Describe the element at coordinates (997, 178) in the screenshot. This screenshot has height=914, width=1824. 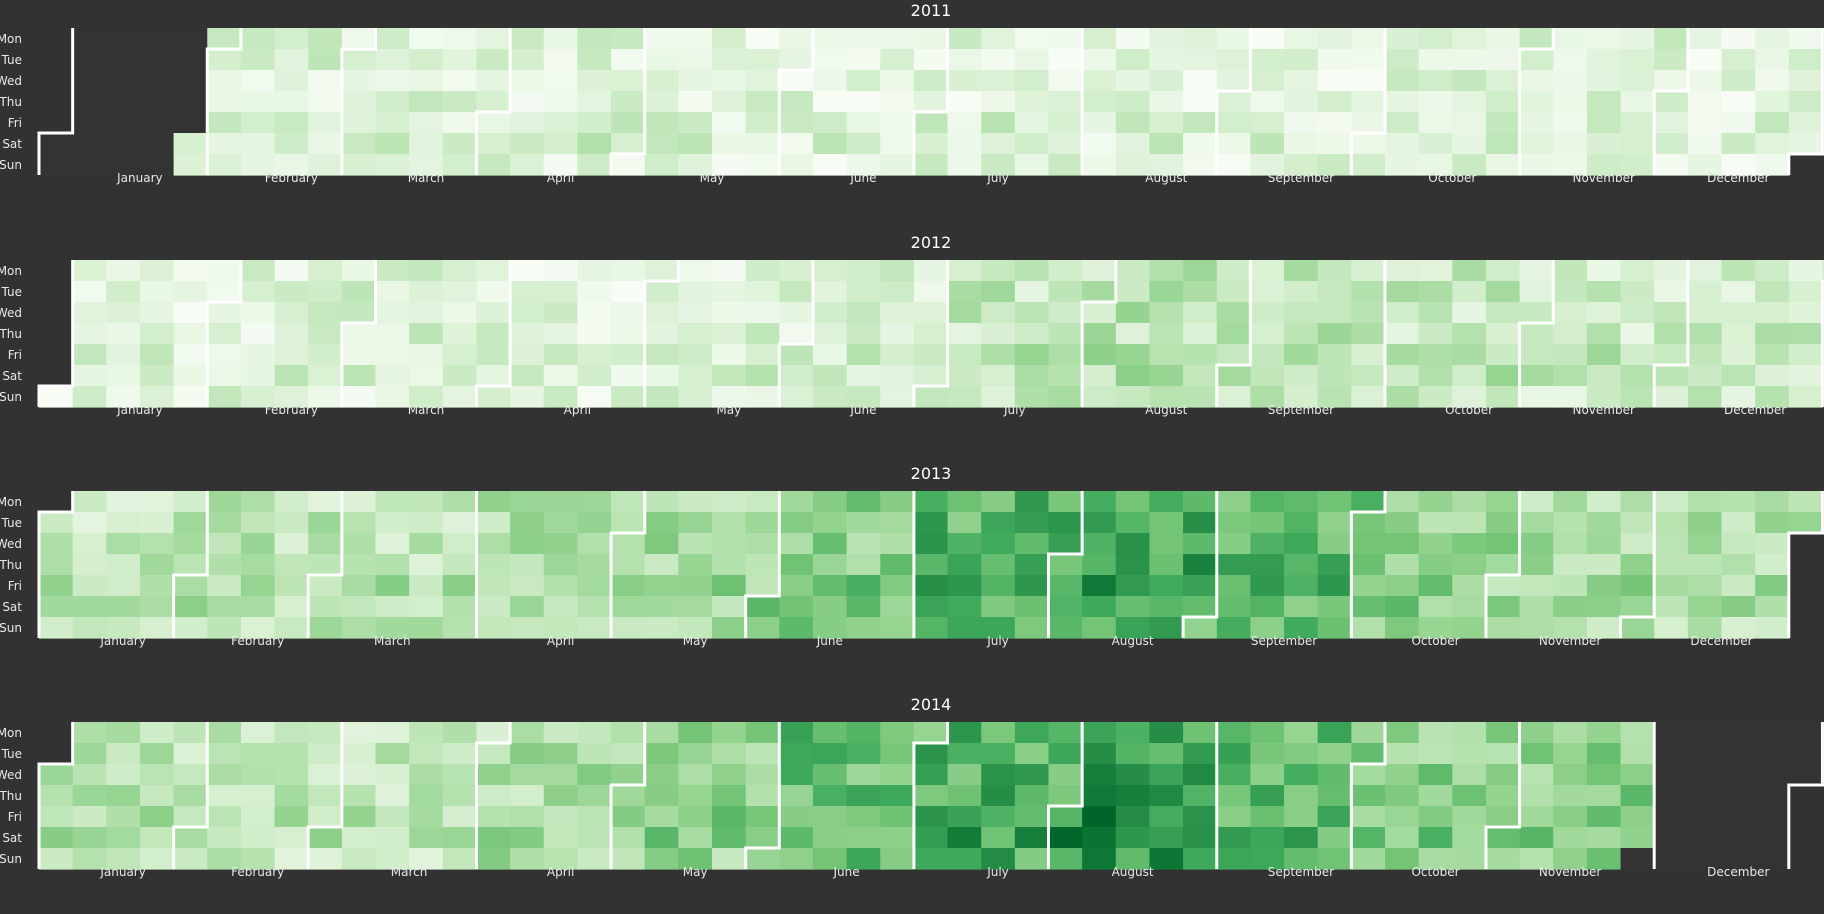
I see `month-label-july: July` at that location.